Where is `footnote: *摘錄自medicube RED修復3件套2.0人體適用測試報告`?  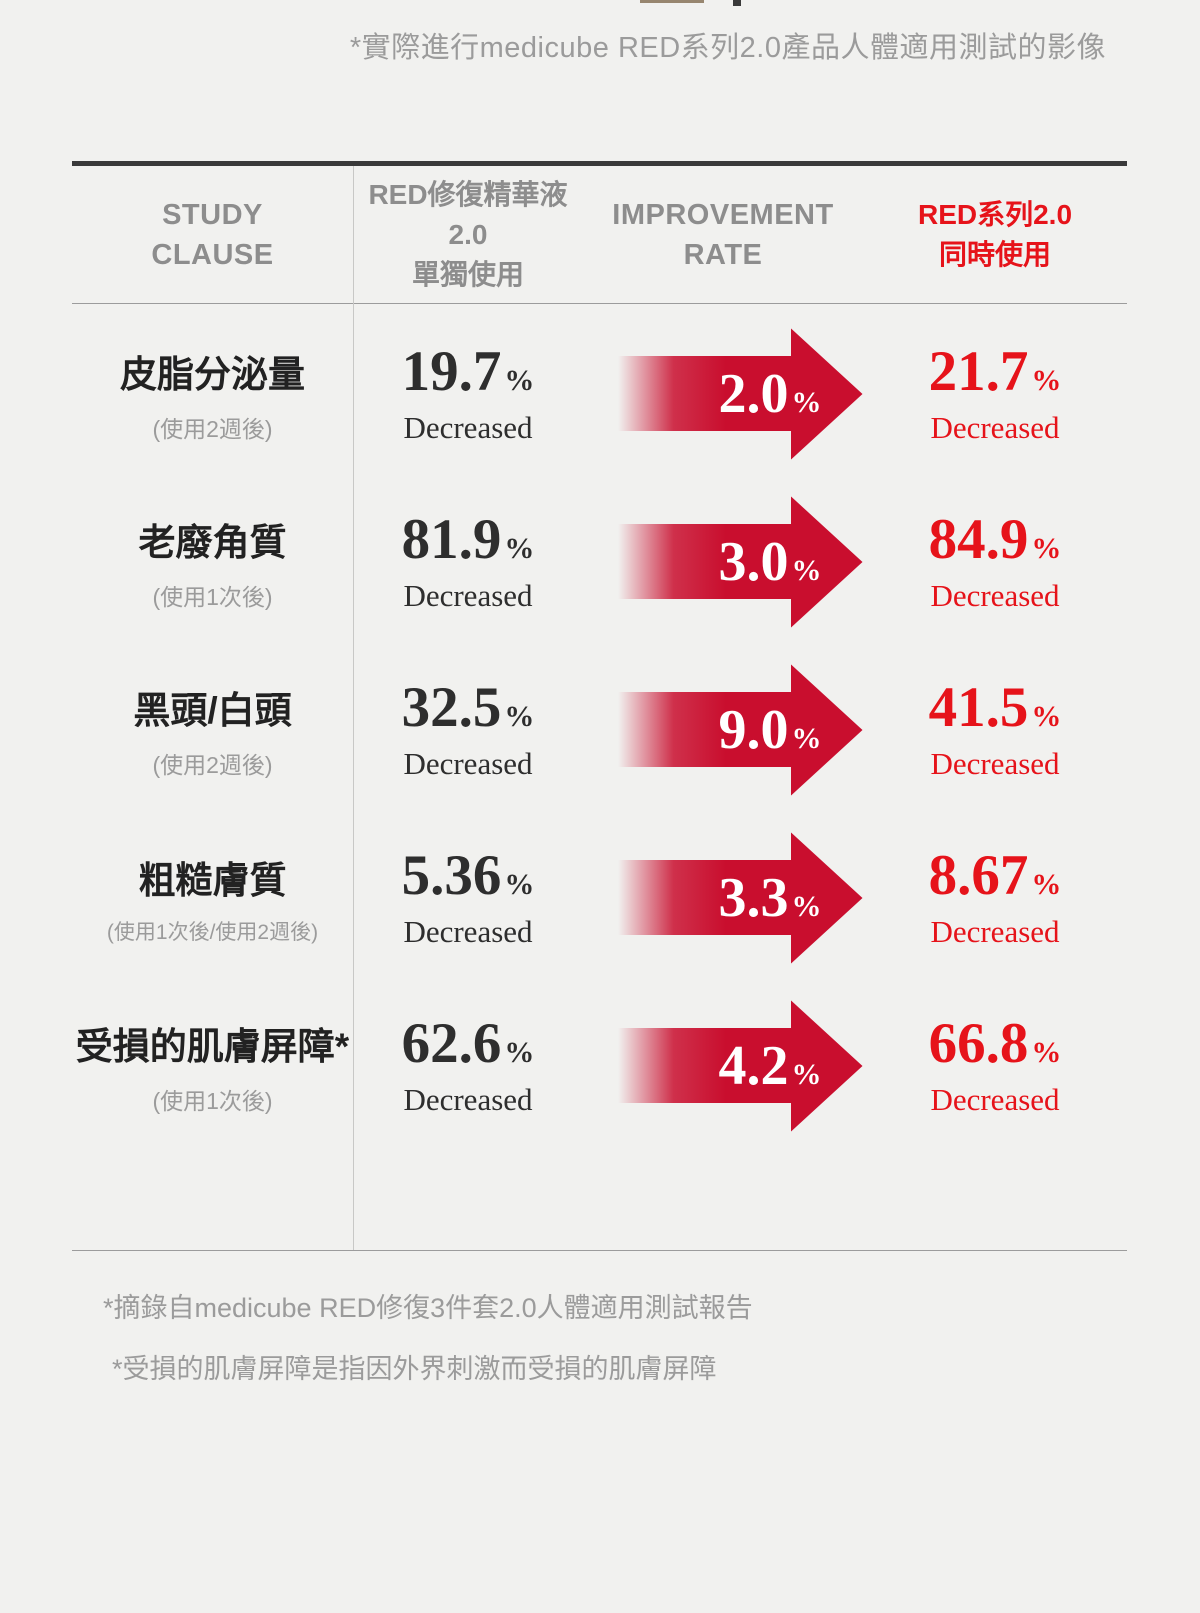 footnote: *摘錄自medicube RED修復3件套2.0人體適用測試報告 is located at coordinates (428, 1308).